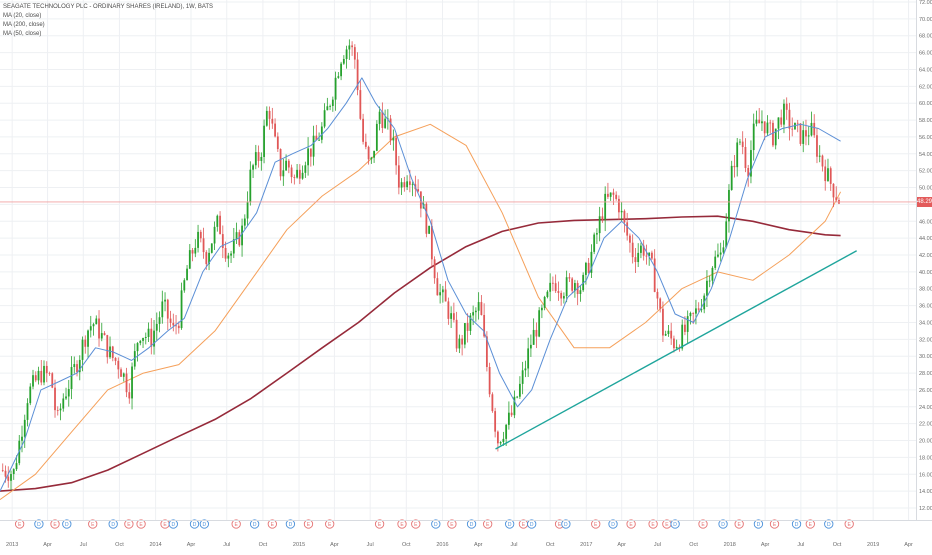 The height and width of the screenshot is (555, 932). I want to click on support-trendline, so click(676, 350).